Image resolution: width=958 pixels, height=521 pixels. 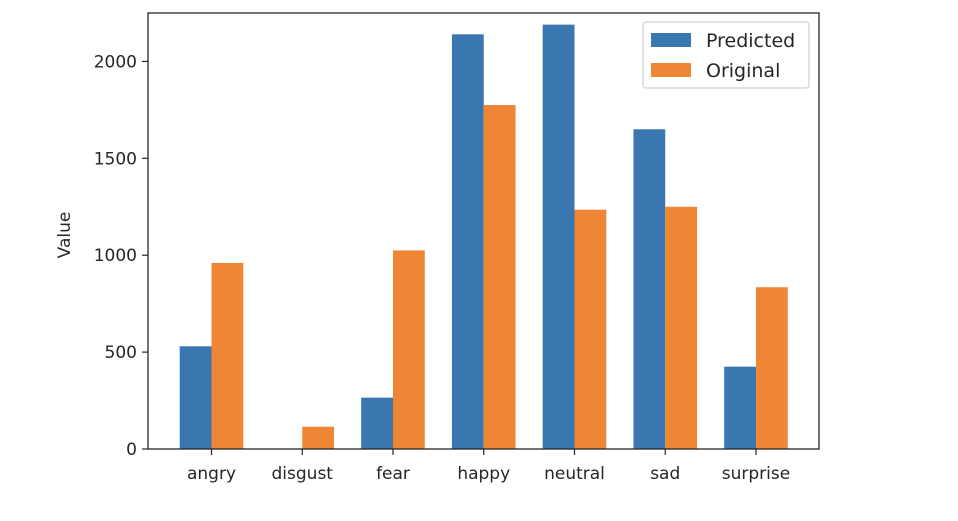 I want to click on bar-original-fear, so click(x=409, y=349).